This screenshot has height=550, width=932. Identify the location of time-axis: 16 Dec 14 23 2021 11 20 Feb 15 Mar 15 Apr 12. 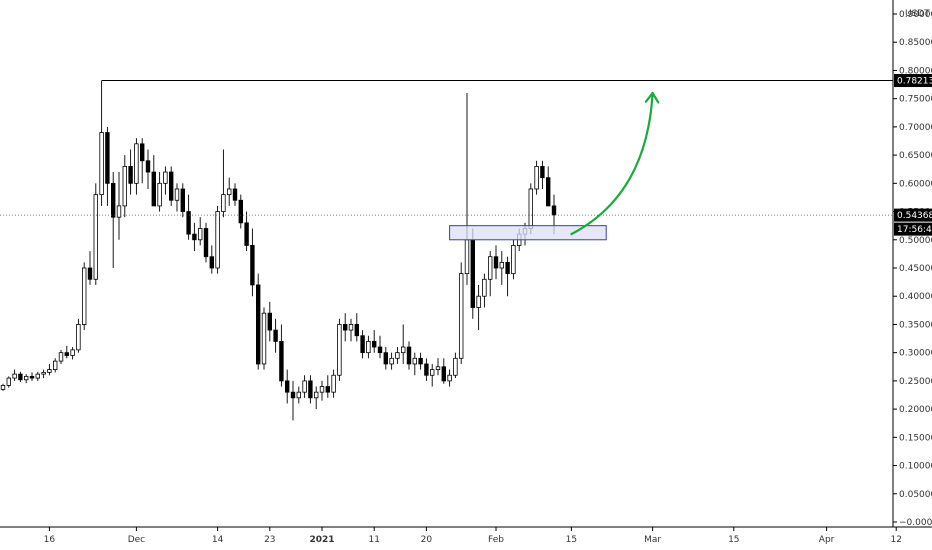
(473, 536).